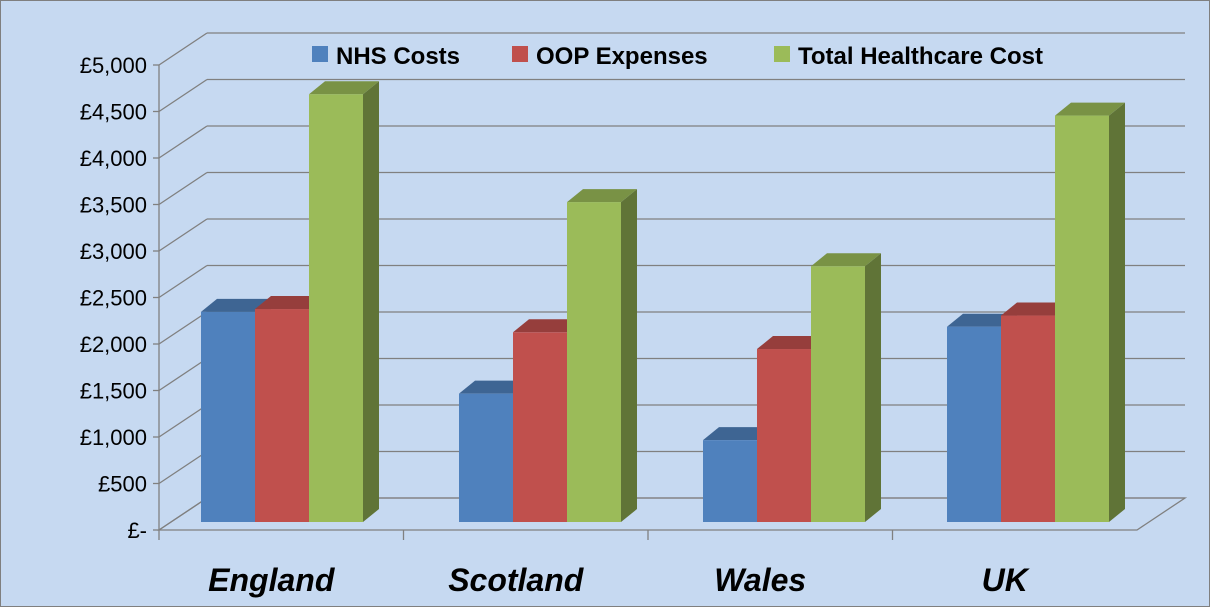 The width and height of the screenshot is (1210, 607). Describe the element at coordinates (113, 251) in the screenshot. I see `y-tick-label: £3,000` at that location.